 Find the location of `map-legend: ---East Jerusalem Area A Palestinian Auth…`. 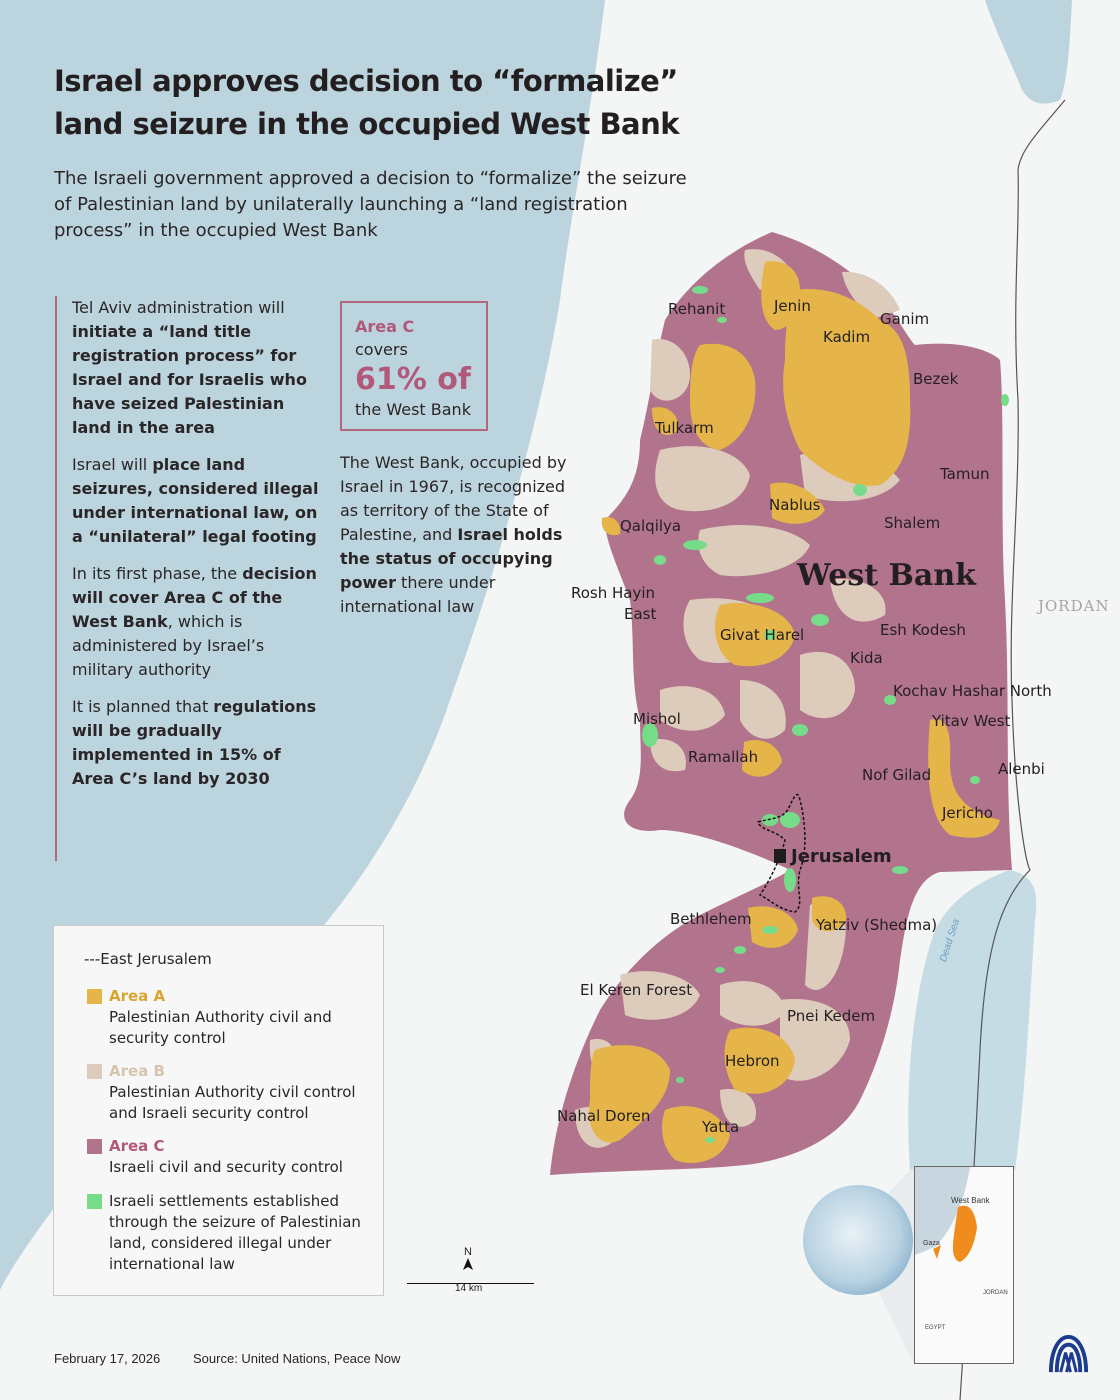

map-legend: ---East Jerusalem Area A Palestinian Auth… is located at coordinates (218, 1110).